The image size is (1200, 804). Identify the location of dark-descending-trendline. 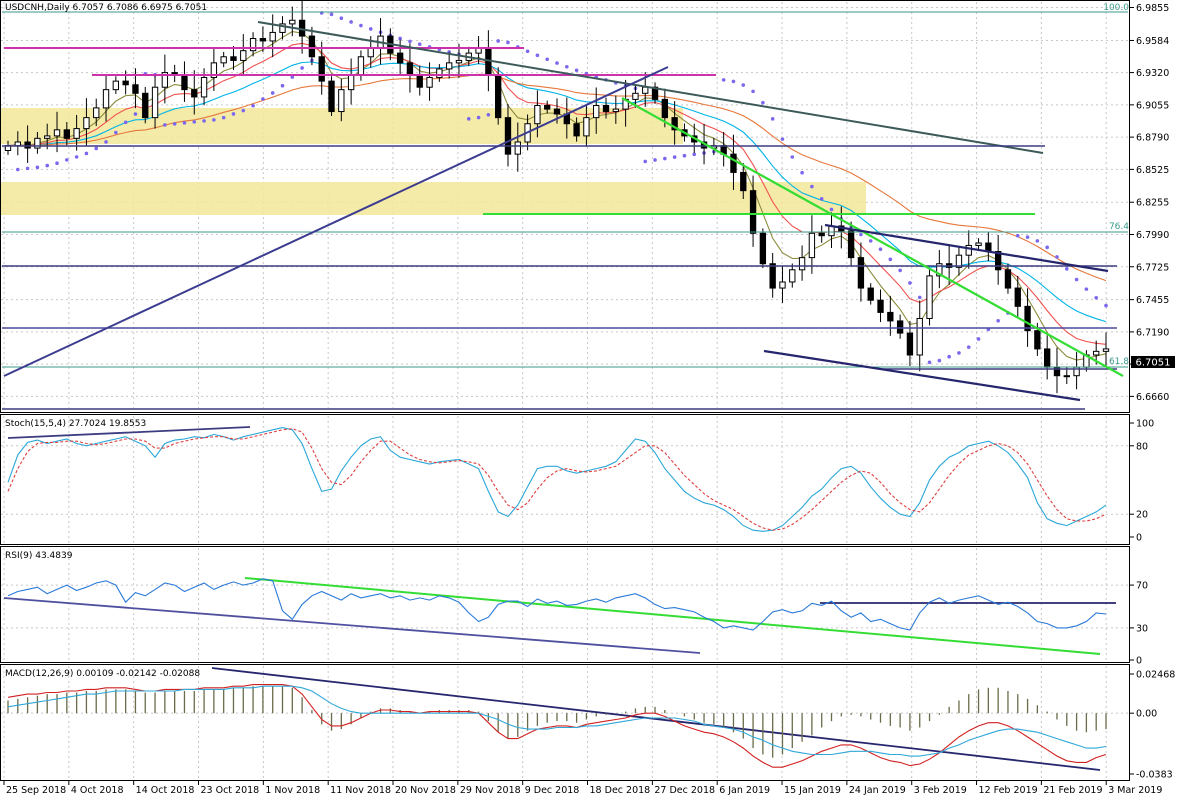
(650, 87).